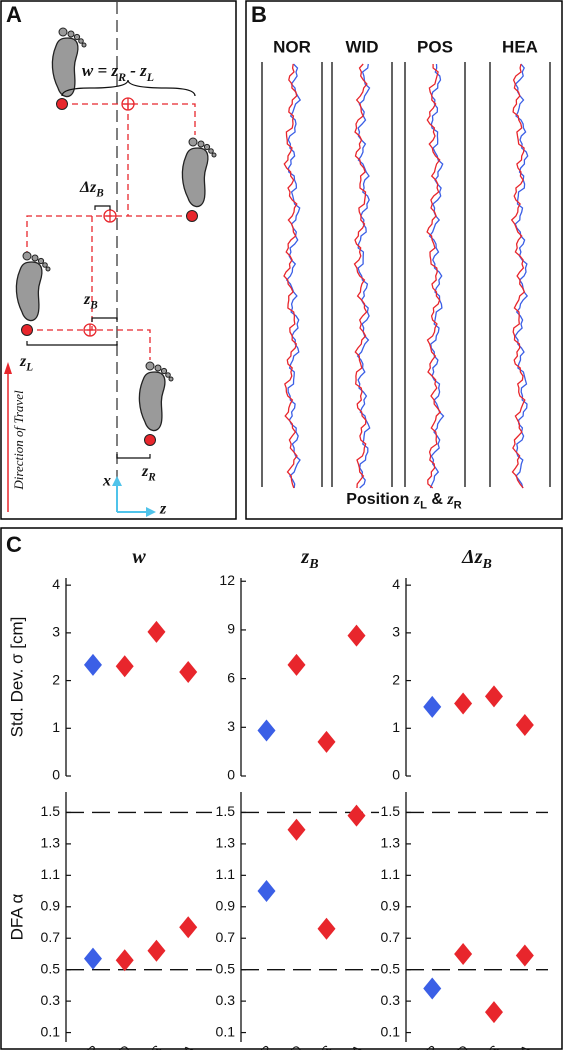  I want to click on direction-label: Direction of Travel, so click(18, 440).